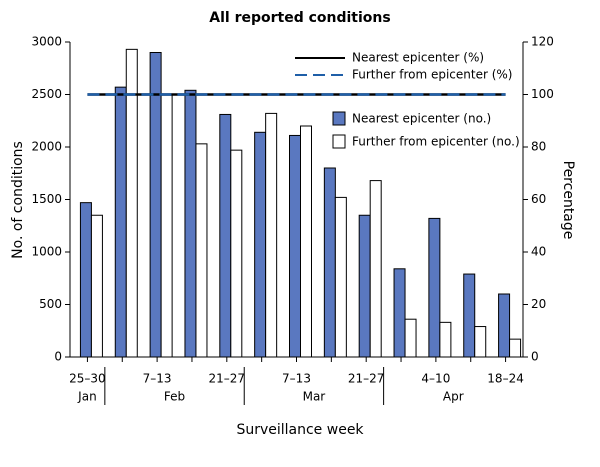 The height and width of the screenshot is (467, 600). What do you see at coordinates (87, 379) in the screenshot?
I see `x-tick-label: 25–30` at bounding box center [87, 379].